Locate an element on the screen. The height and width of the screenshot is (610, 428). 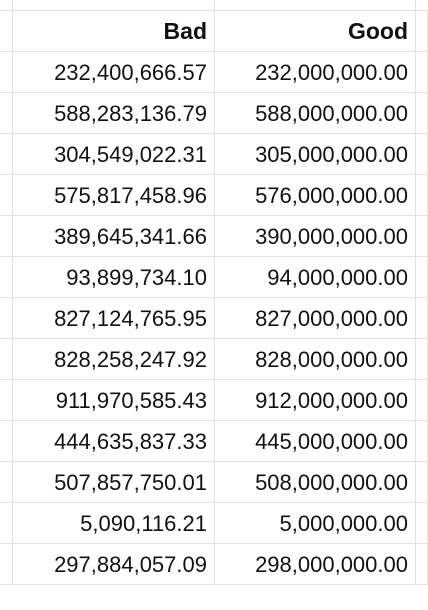
cell-bad: 232,400,666.57 is located at coordinates (114, 72).